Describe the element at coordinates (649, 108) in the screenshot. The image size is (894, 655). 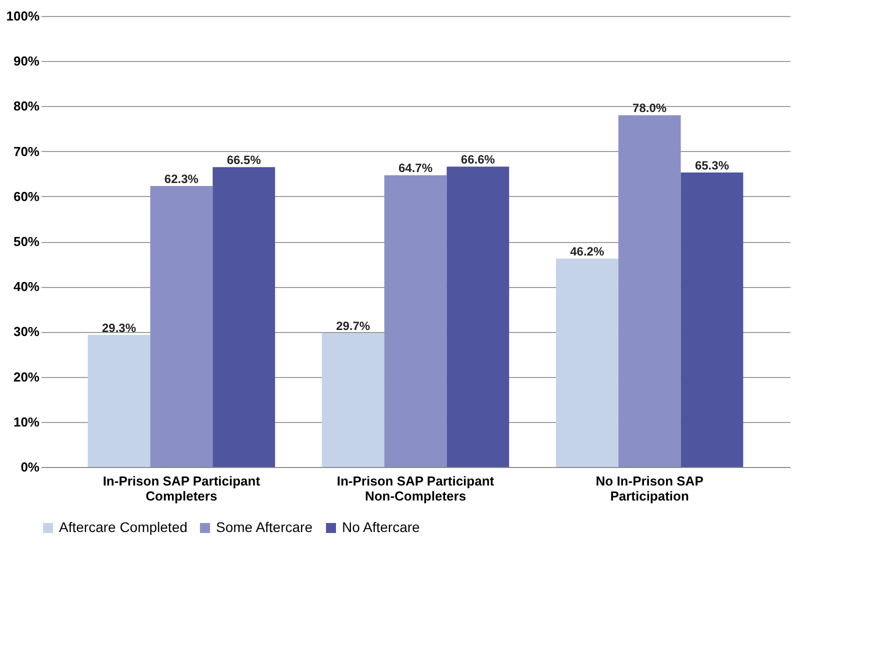
I see `data-label: 78.0%` at that location.